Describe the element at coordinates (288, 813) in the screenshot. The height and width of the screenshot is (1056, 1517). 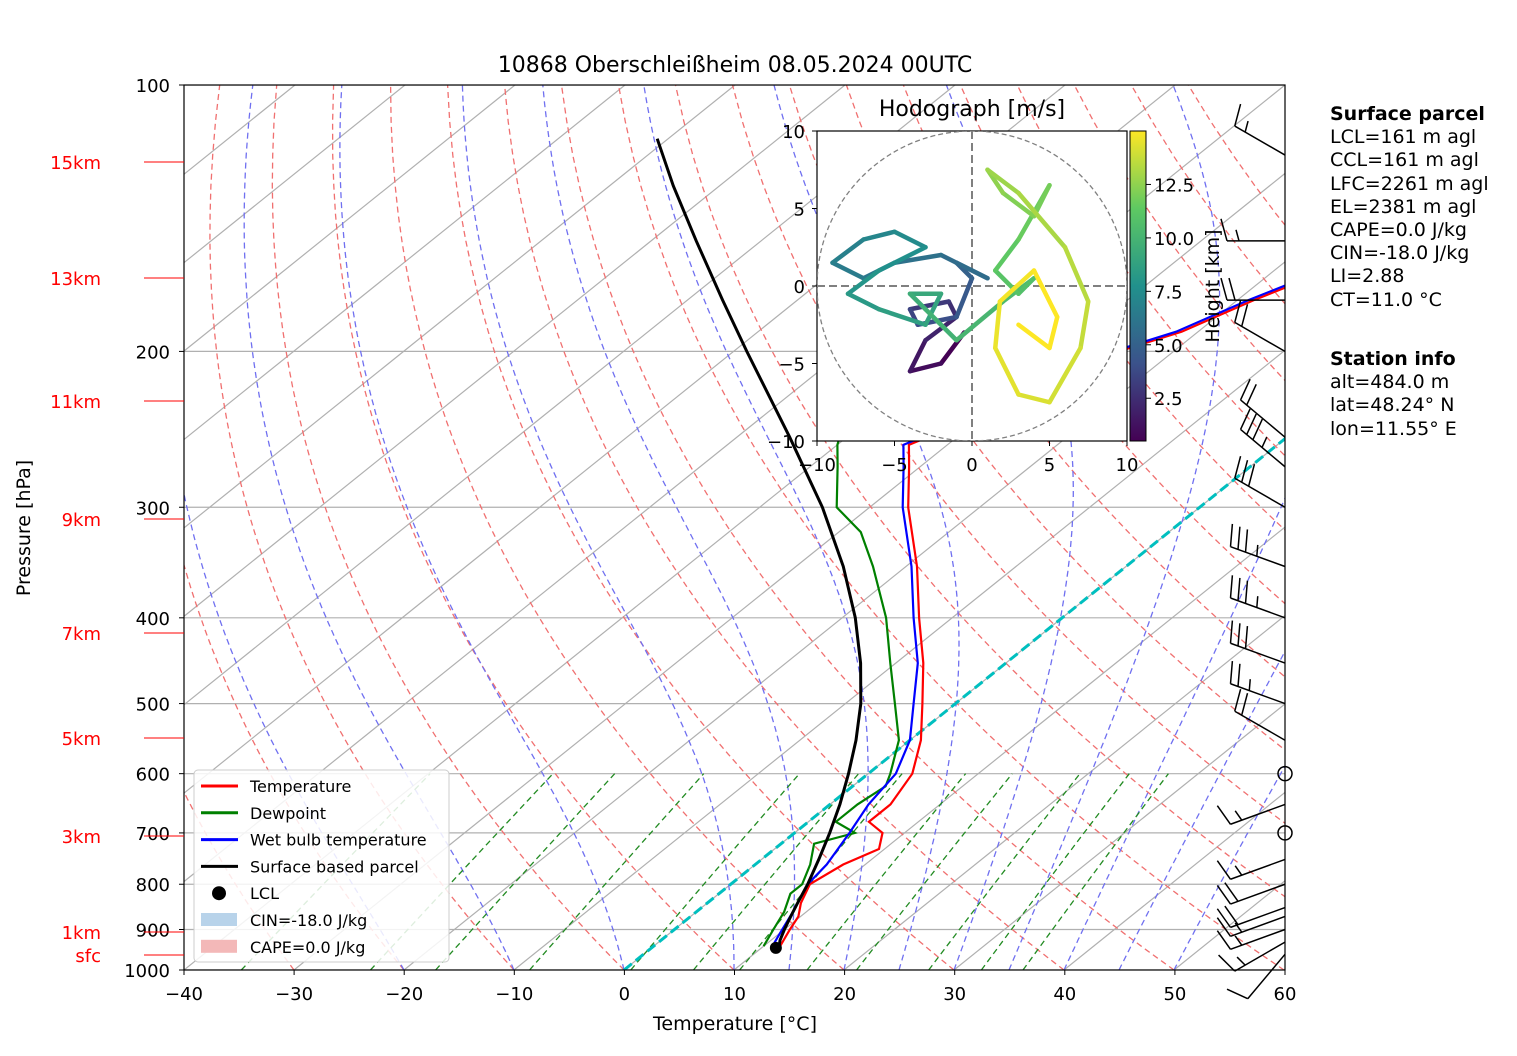
I see `legend-label: Dewpoint` at that location.